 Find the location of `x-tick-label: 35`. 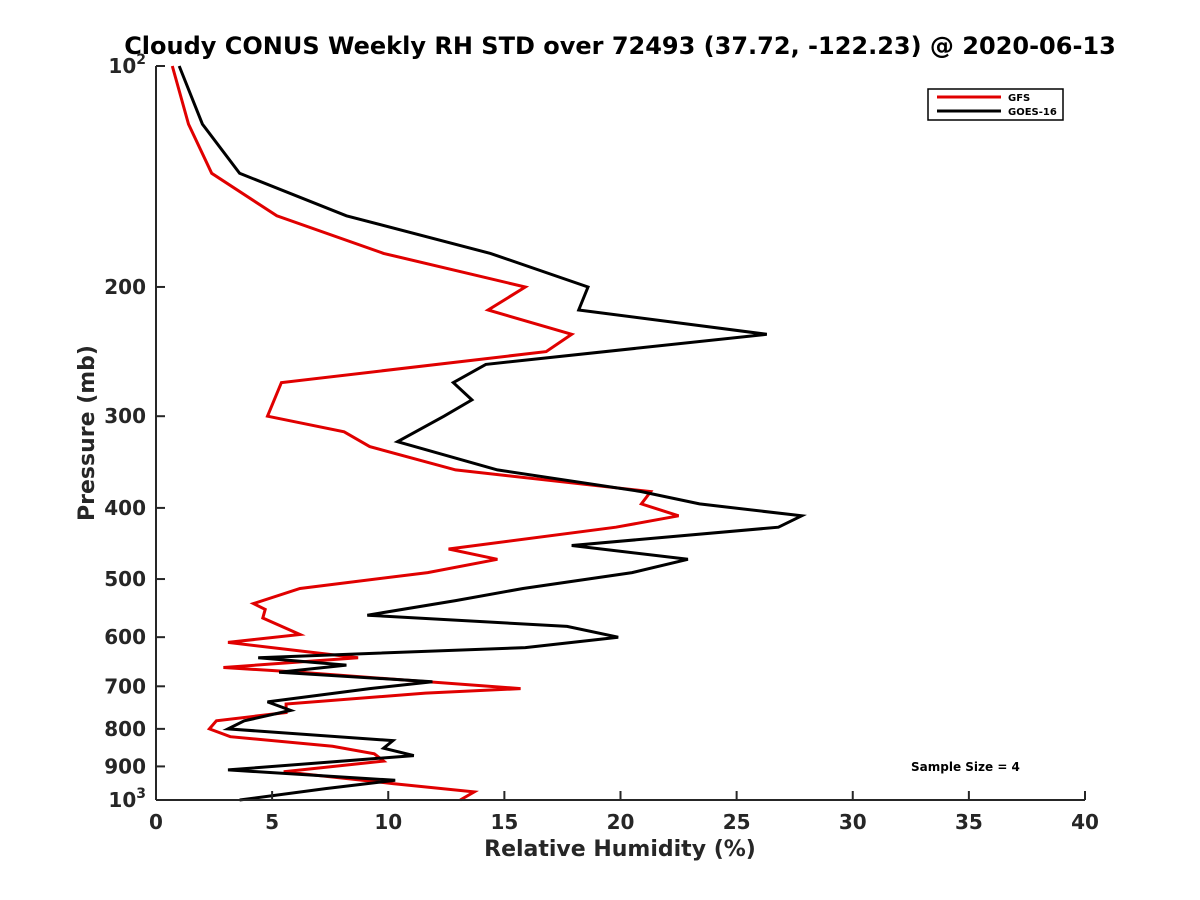

x-tick-label: 35 is located at coordinates (969, 822).